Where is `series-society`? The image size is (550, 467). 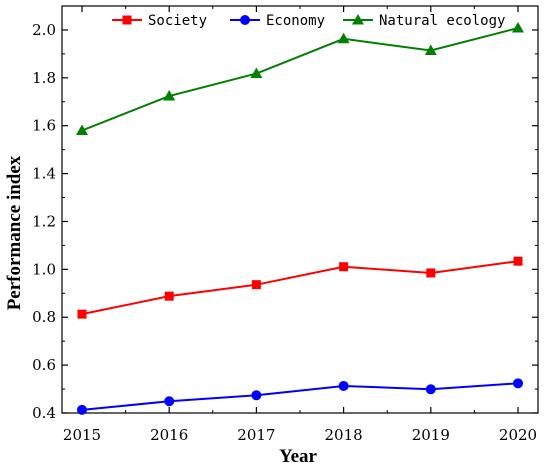 series-society is located at coordinates (300, 287).